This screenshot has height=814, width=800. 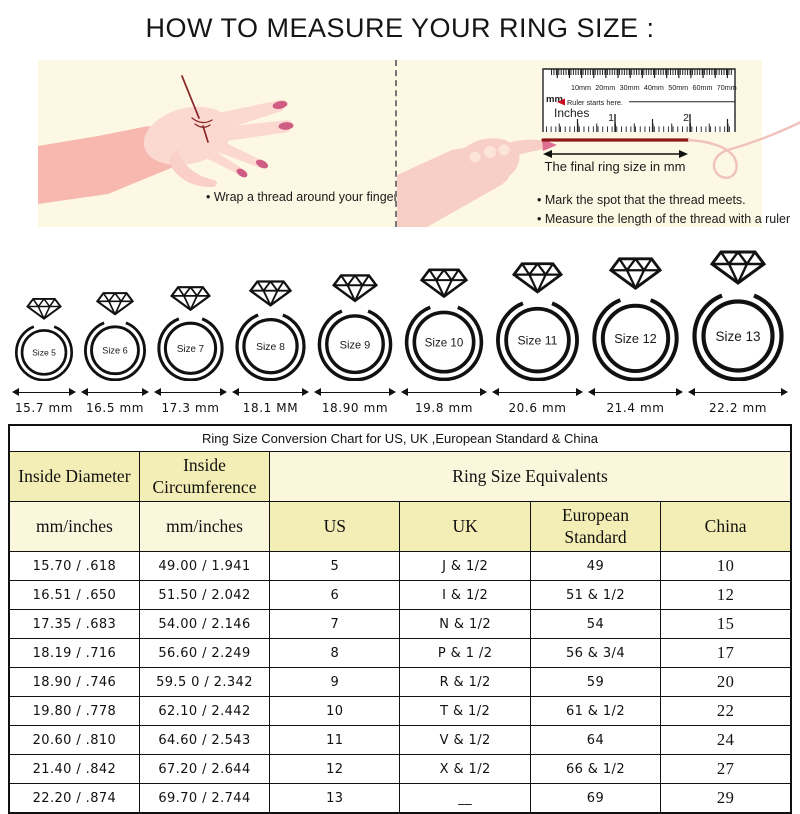 I want to click on inside-circumference-cell: 62.10 / 2.442, so click(x=204, y=711).